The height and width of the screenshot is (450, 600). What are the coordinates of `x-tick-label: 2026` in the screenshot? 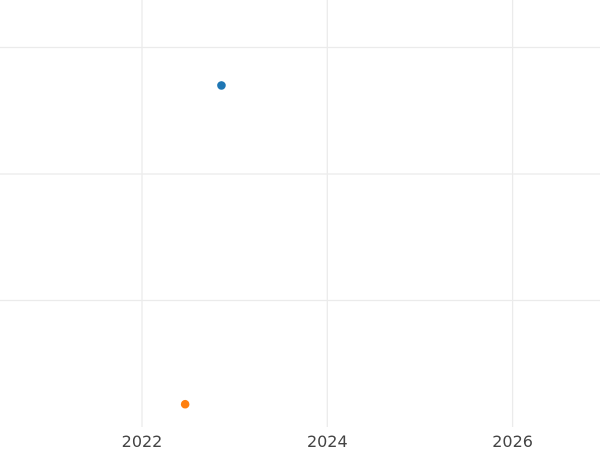 It's located at (512, 441).